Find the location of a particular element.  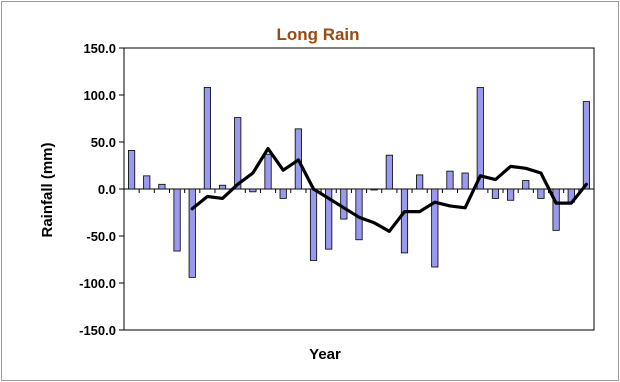

chart-title: Long Rain is located at coordinates (317, 34).